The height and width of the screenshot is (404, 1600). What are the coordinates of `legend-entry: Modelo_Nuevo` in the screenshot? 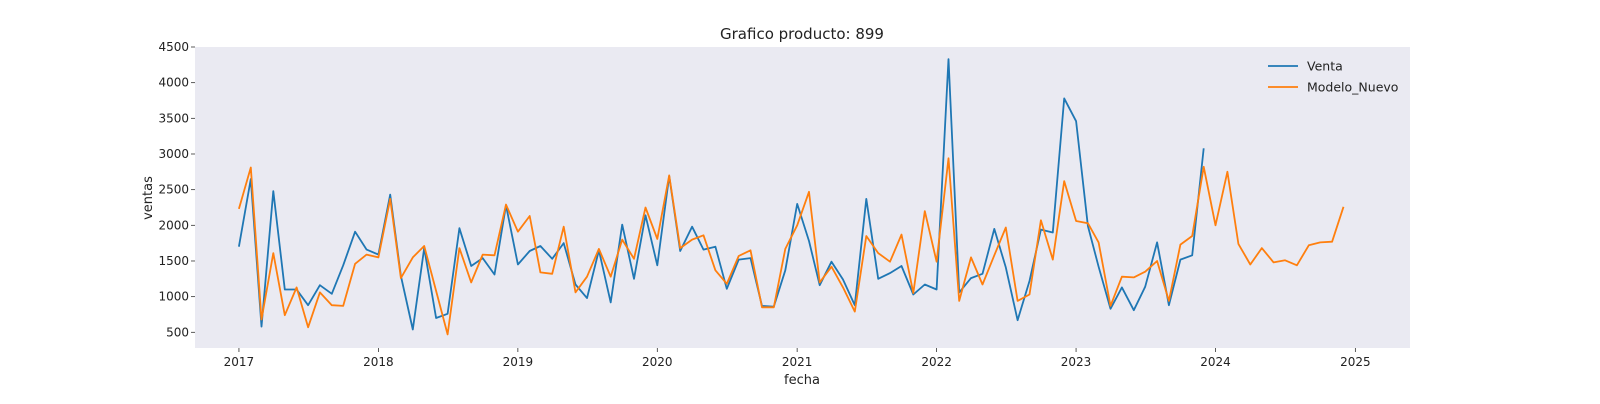 It's located at (1352, 87).